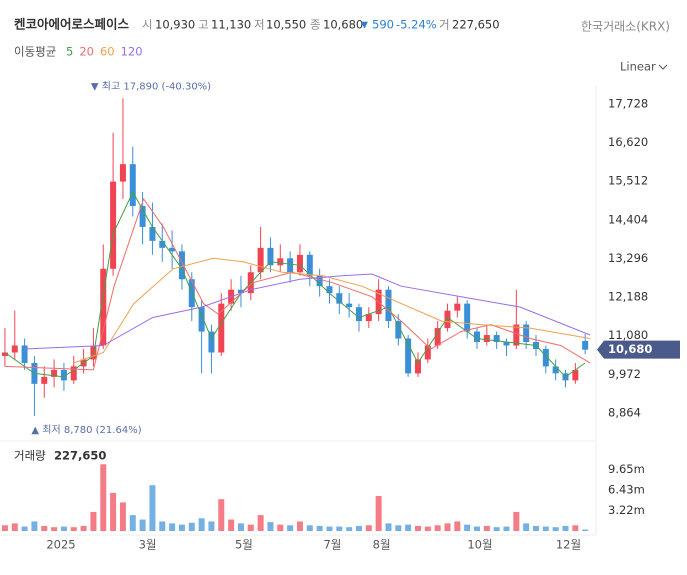  What do you see at coordinates (624, 413) in the screenshot?
I see `y-tick-label: 8,864` at bounding box center [624, 413].